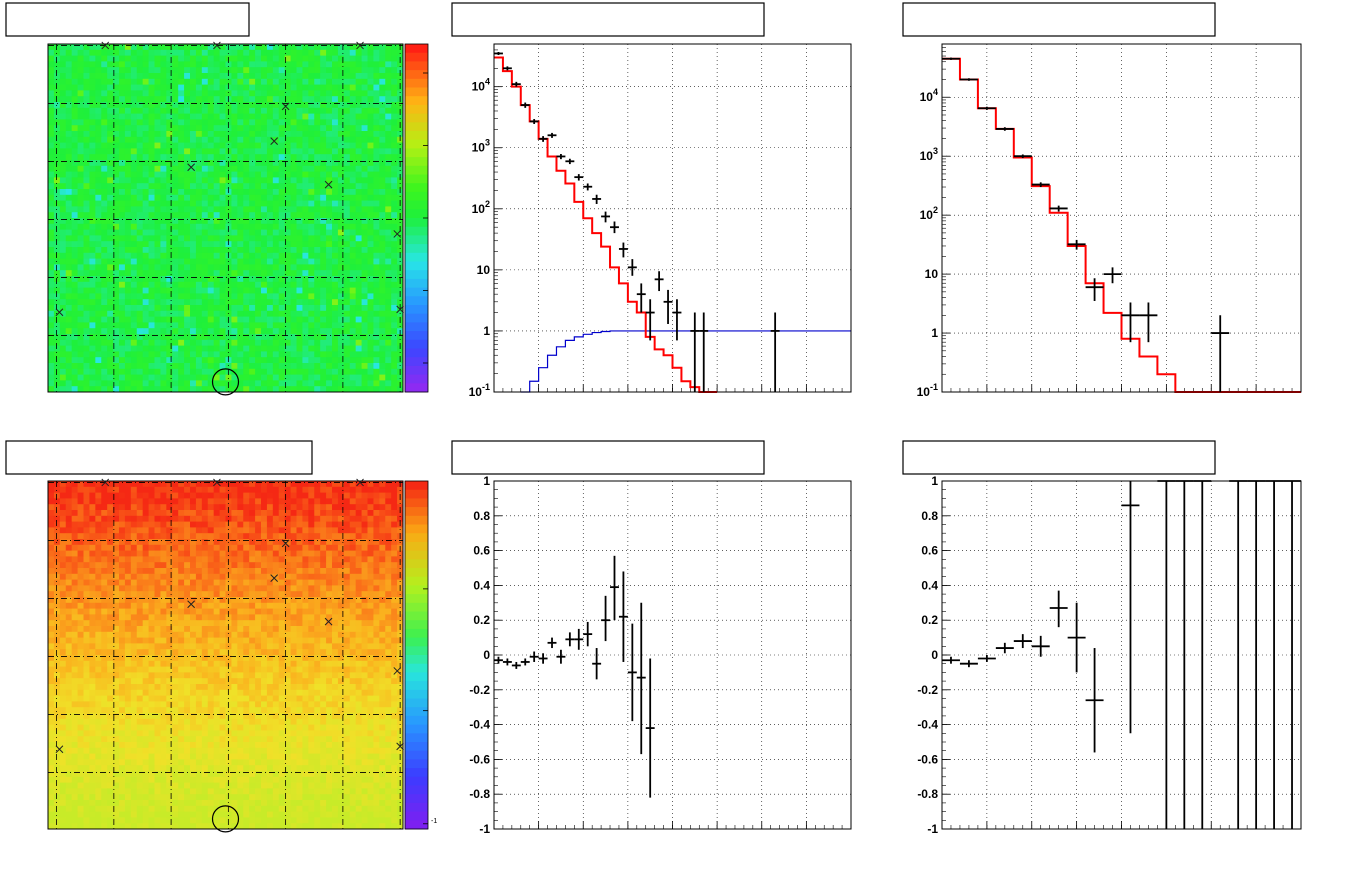 The height and width of the screenshot is (875, 1348). I want to click on ytick-label: -0.6, so click(479, 759).